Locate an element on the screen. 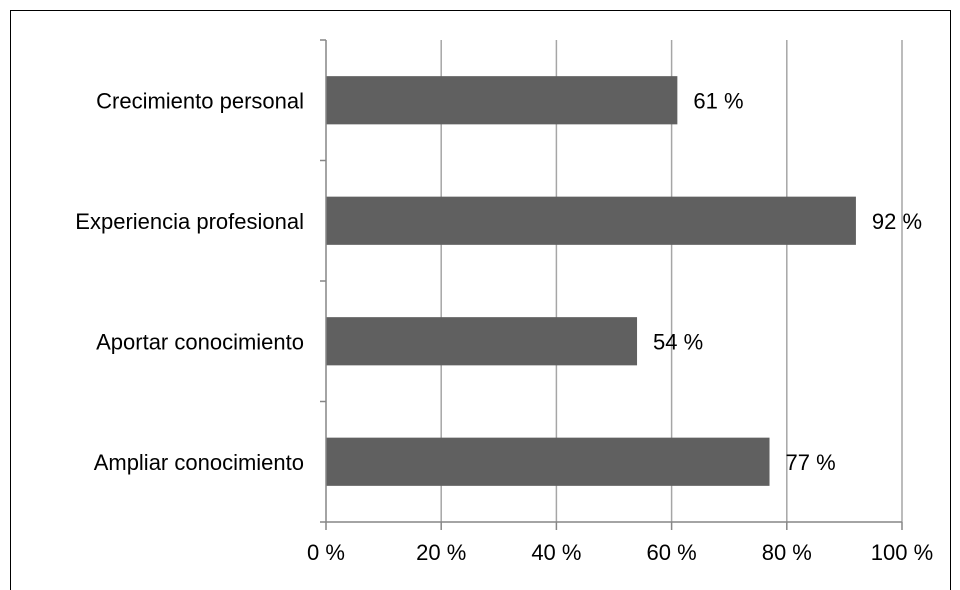  data-label: 61 % is located at coordinates (718, 100).